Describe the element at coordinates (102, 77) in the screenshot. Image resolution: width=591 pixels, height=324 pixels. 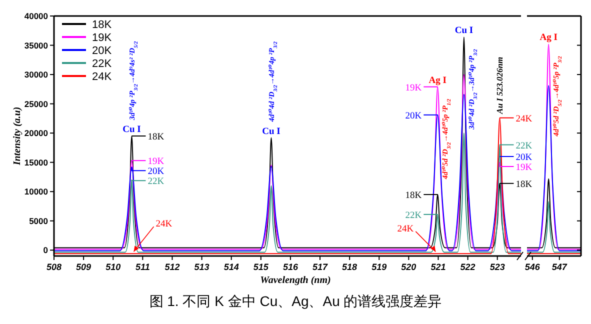
I see `legend-label: 24K` at that location.